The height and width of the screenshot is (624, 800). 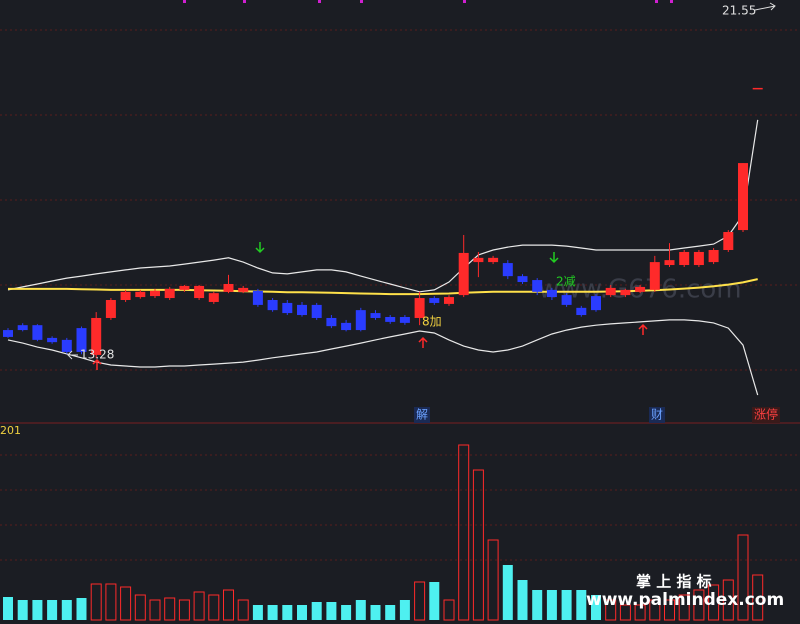 I want to click on annotation: 解, so click(x=422, y=415).